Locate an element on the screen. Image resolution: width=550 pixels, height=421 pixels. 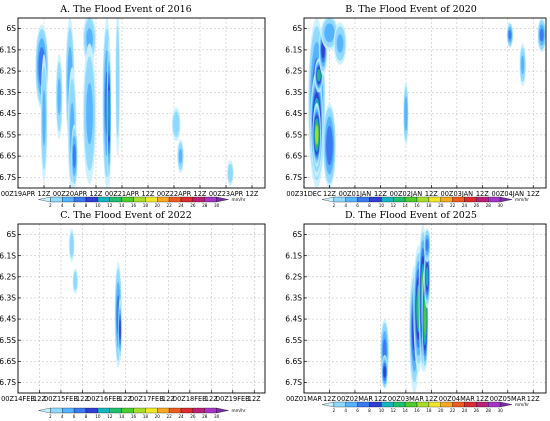
x-tick-label: 00Z02JAN is located at coordinates (406, 194).